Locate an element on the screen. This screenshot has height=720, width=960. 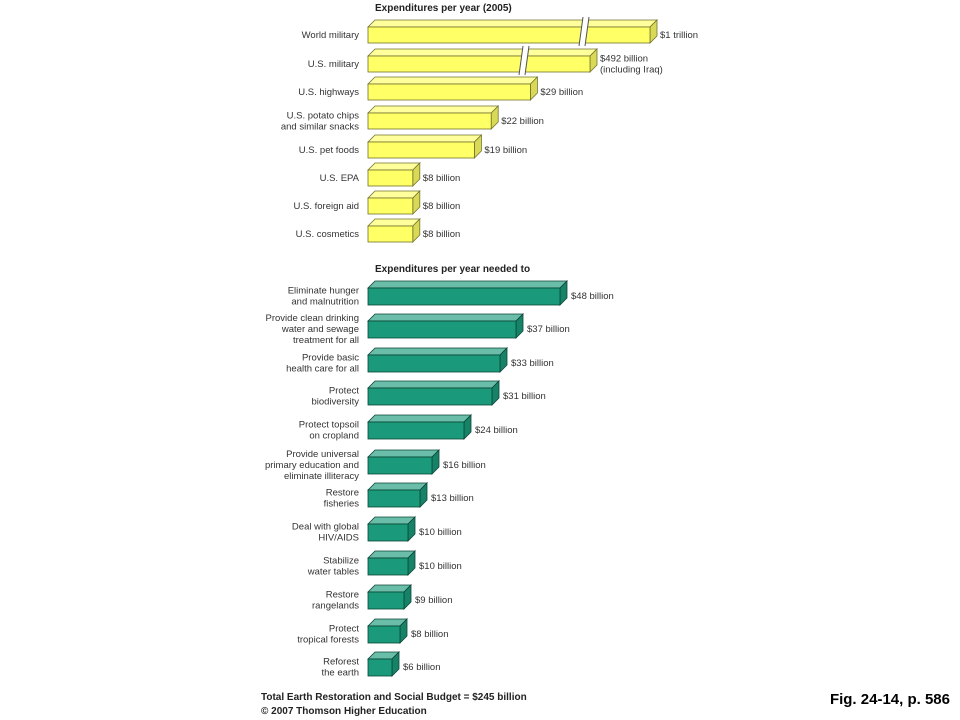
copyright-note: © 2007 Thomson Higher Education is located at coordinates (344, 711).